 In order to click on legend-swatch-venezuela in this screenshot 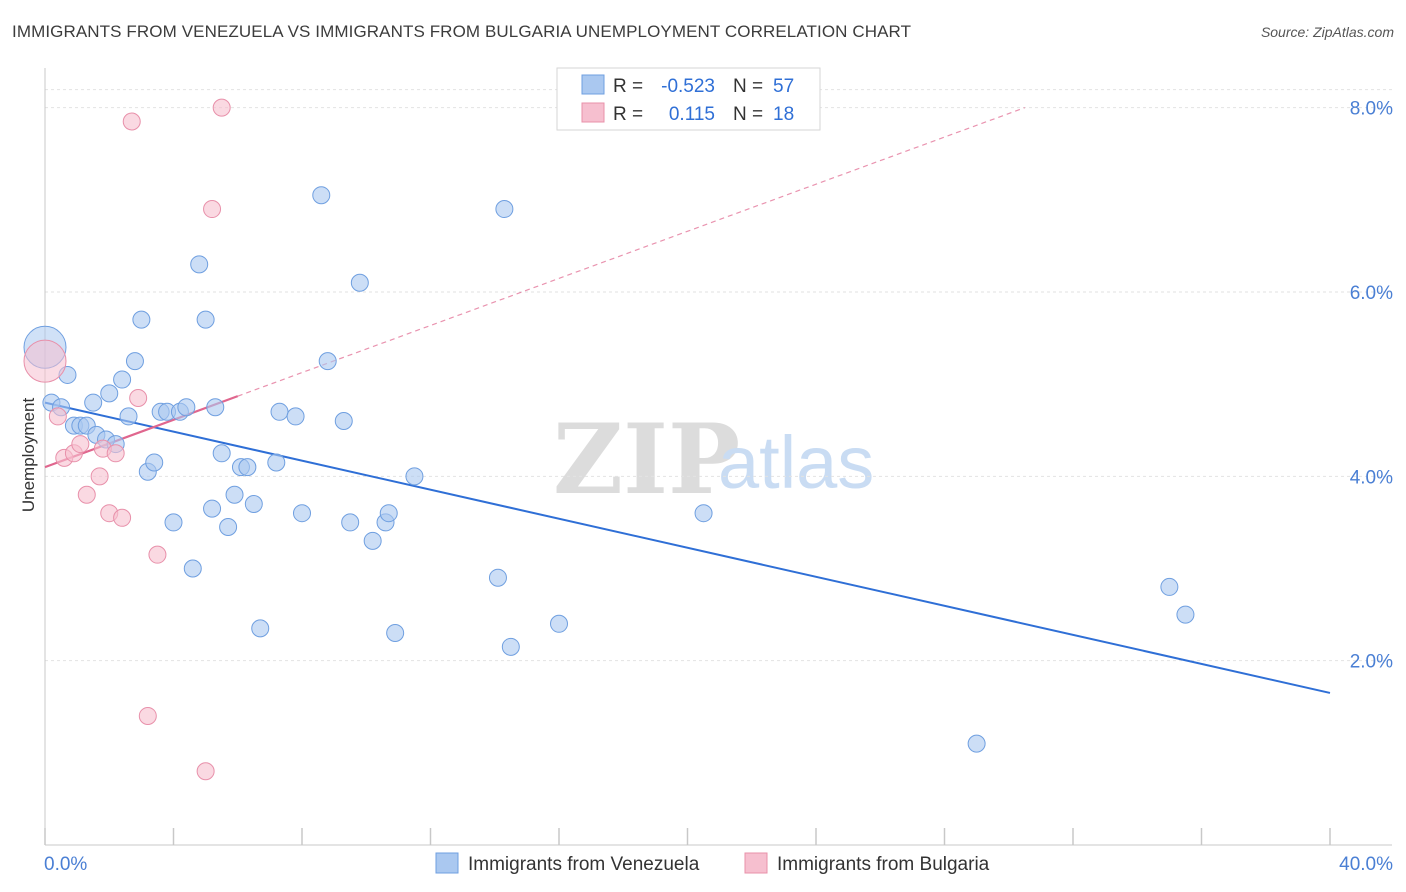, I will do `click(593, 84)`.